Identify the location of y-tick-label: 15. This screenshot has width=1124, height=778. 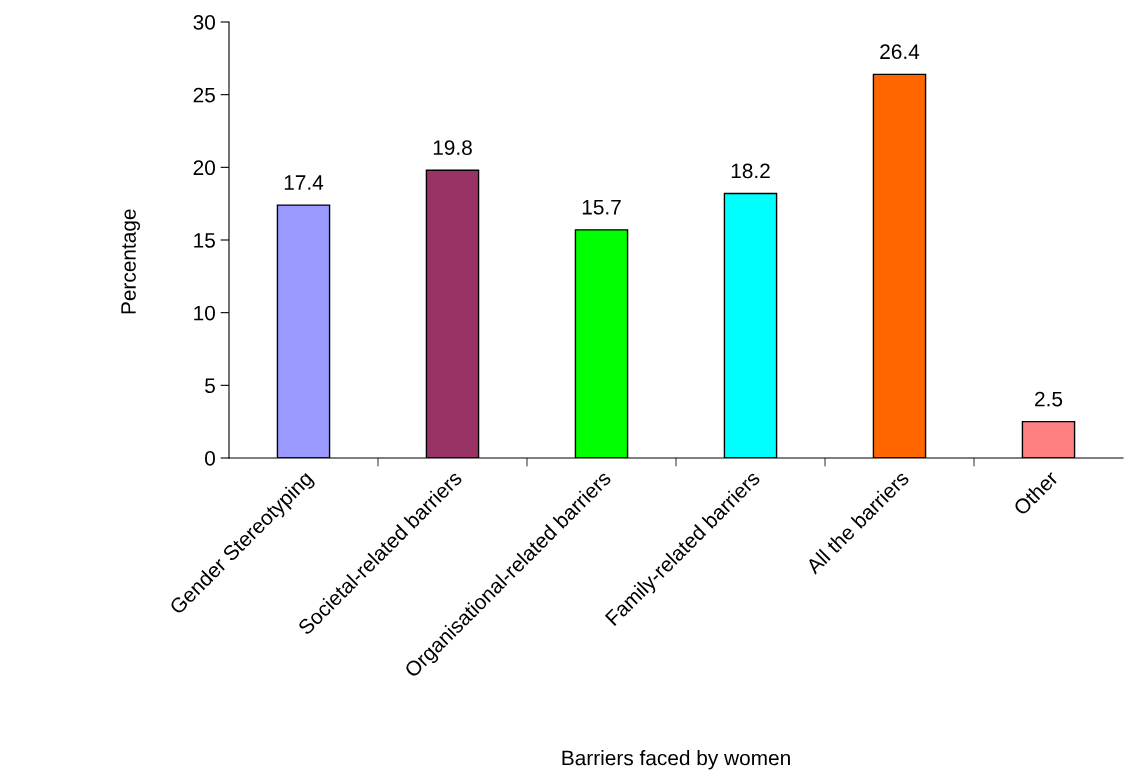
(204, 240).